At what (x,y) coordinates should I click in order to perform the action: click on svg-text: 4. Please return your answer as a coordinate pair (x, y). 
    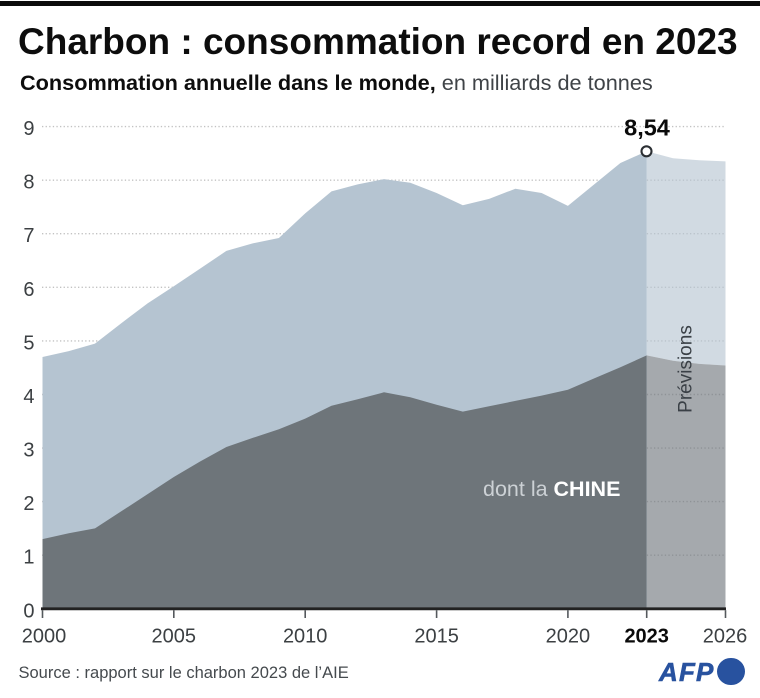
    Looking at the image, I should click on (28, 397).